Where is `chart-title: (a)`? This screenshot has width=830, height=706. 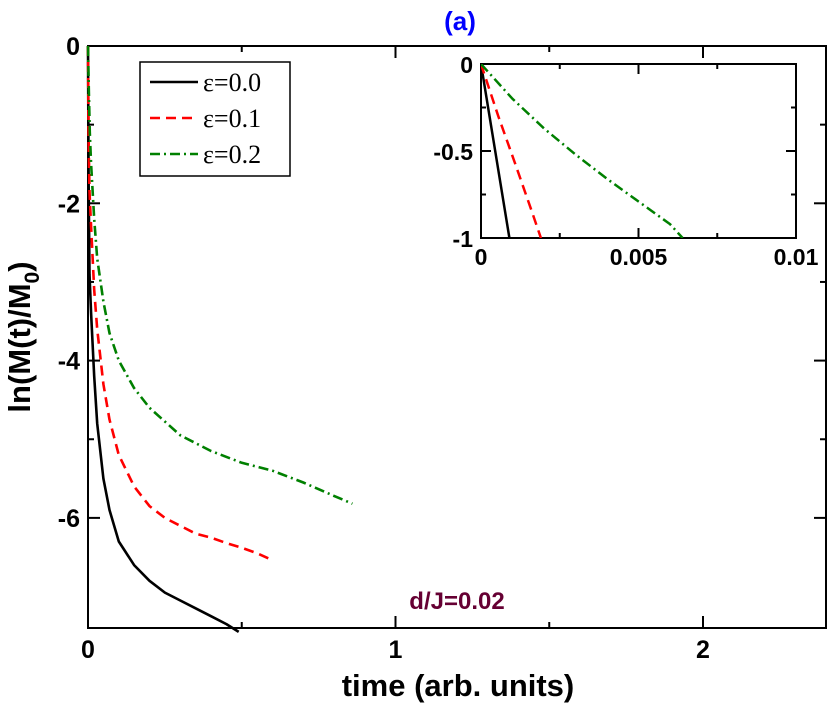 chart-title: (a) is located at coordinates (460, 21).